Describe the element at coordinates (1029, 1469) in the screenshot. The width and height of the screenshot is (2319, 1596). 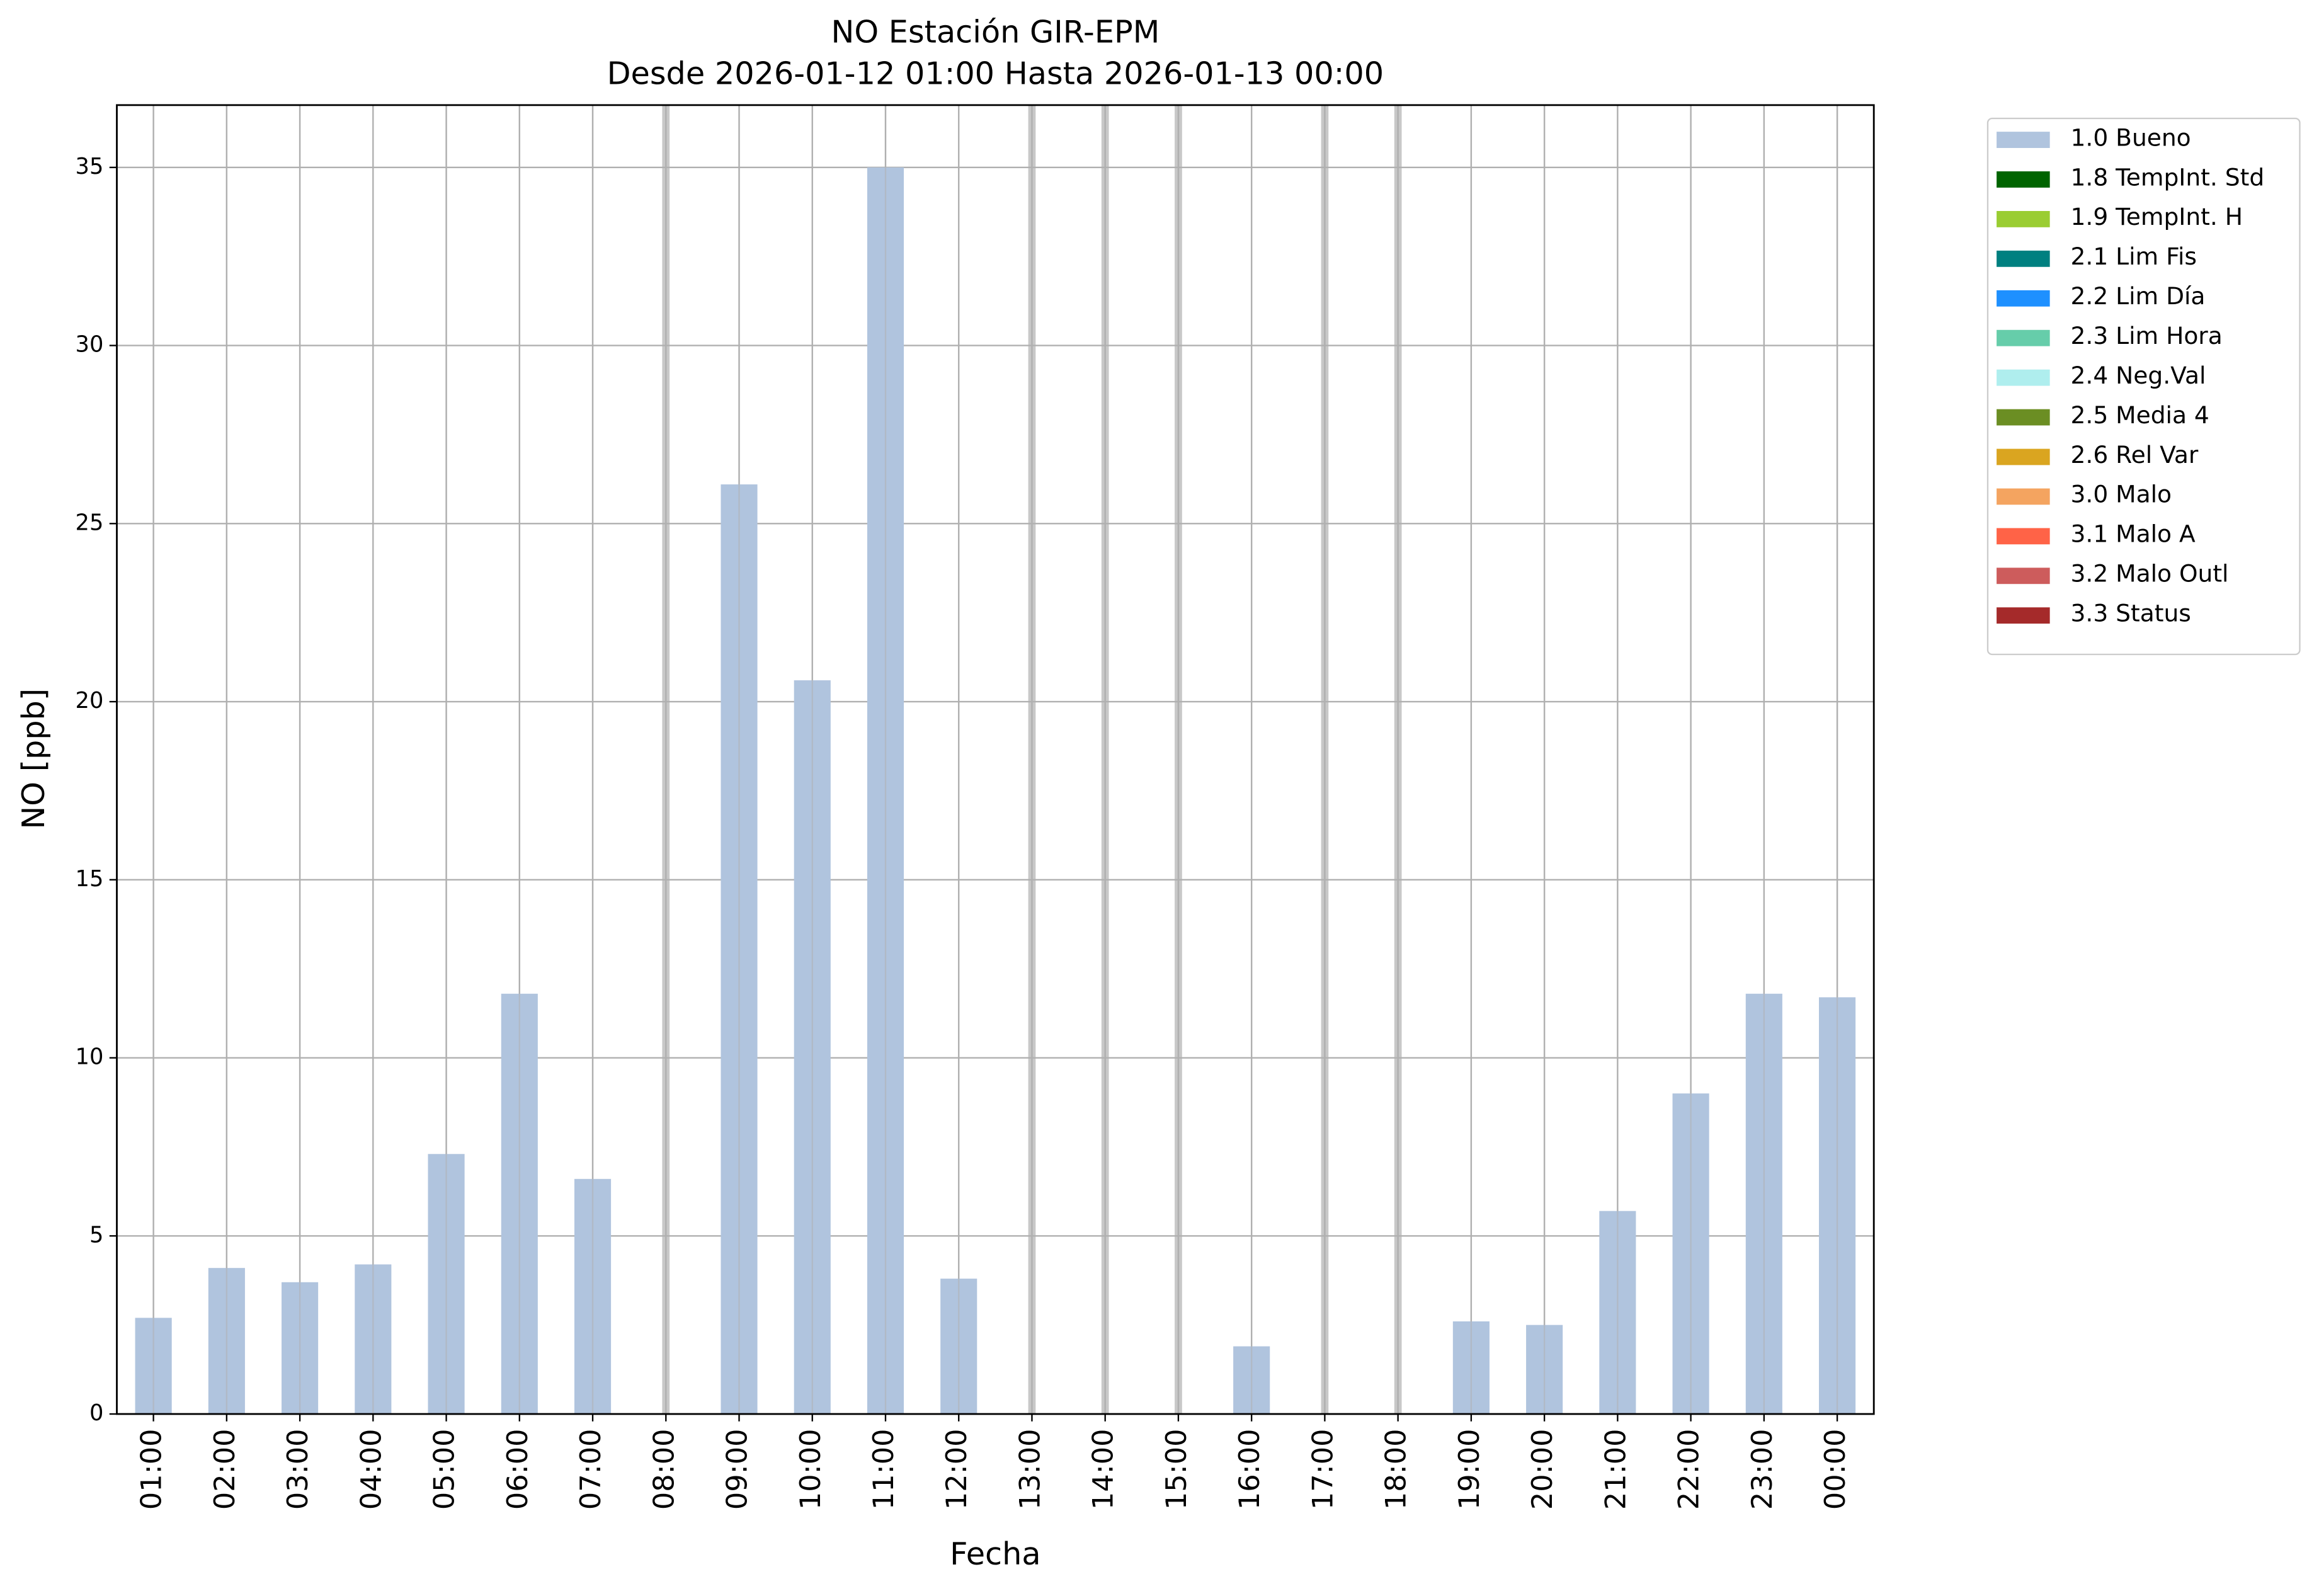
I see `x-tick-label: 13:00` at that location.